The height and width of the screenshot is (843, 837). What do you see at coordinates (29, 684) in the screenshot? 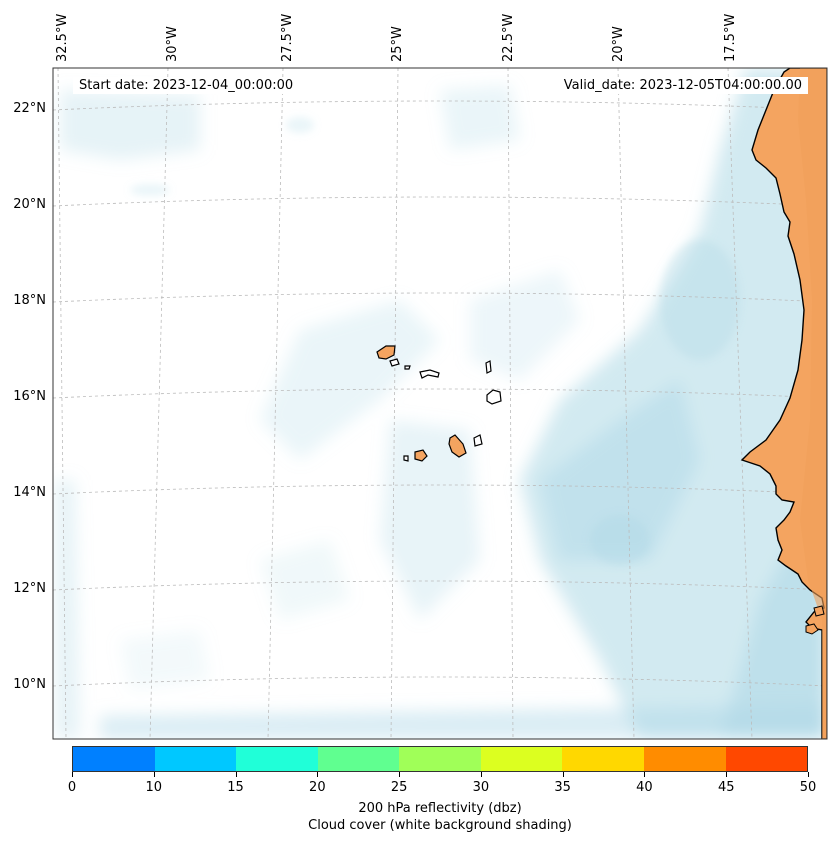
I see `lat-label: 10°N` at bounding box center [29, 684].